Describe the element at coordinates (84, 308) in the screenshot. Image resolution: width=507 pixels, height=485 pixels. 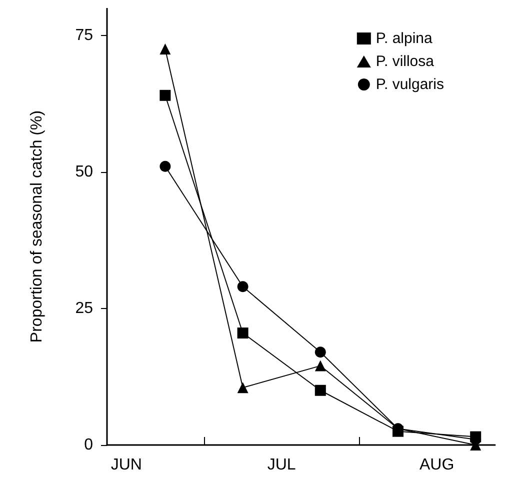
I see `y-tick-label: 25` at that location.